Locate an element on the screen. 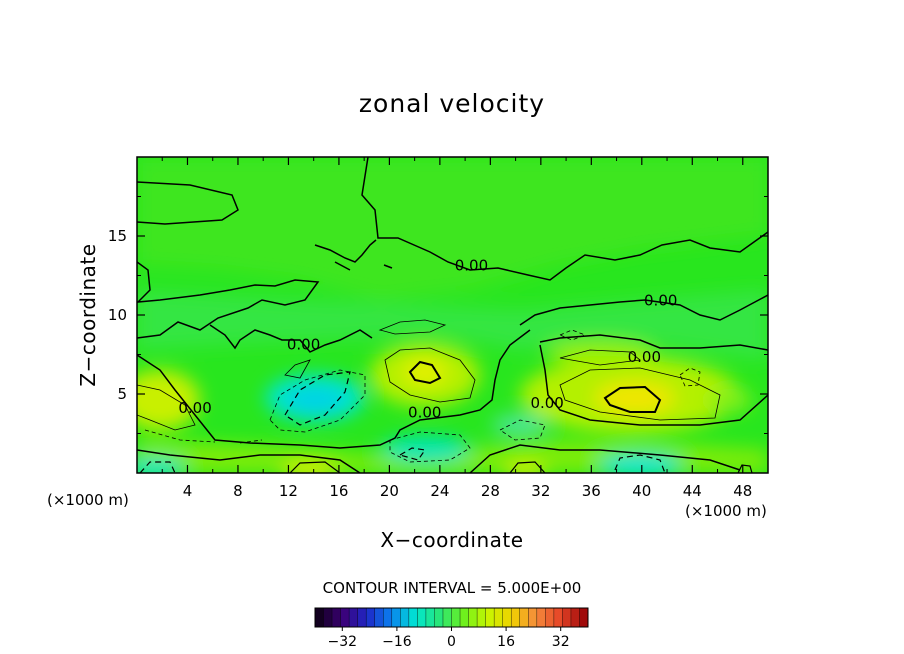 The height and width of the screenshot is (654, 904). zero-contour-lower is located at coordinates (334, 389).